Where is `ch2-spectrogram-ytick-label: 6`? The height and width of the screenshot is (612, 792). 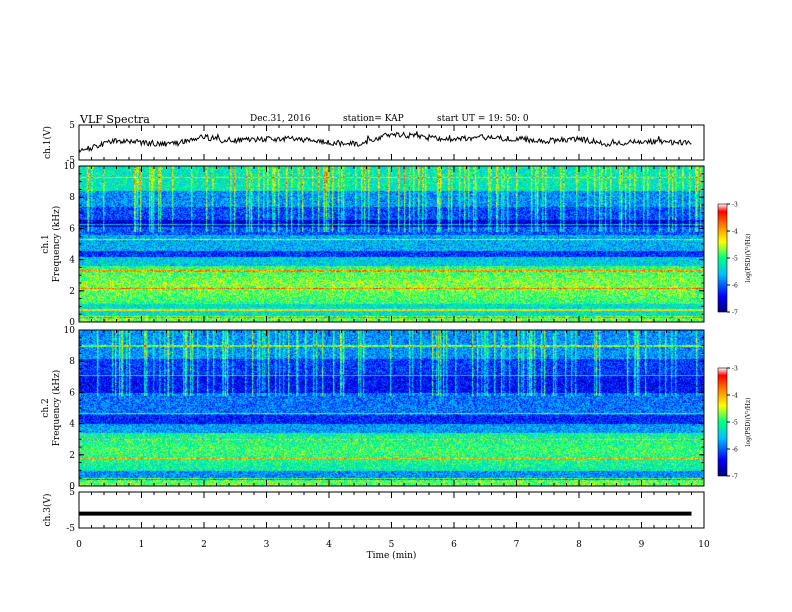
ch2-spectrogram-ytick-label: 6 is located at coordinates (72, 393).